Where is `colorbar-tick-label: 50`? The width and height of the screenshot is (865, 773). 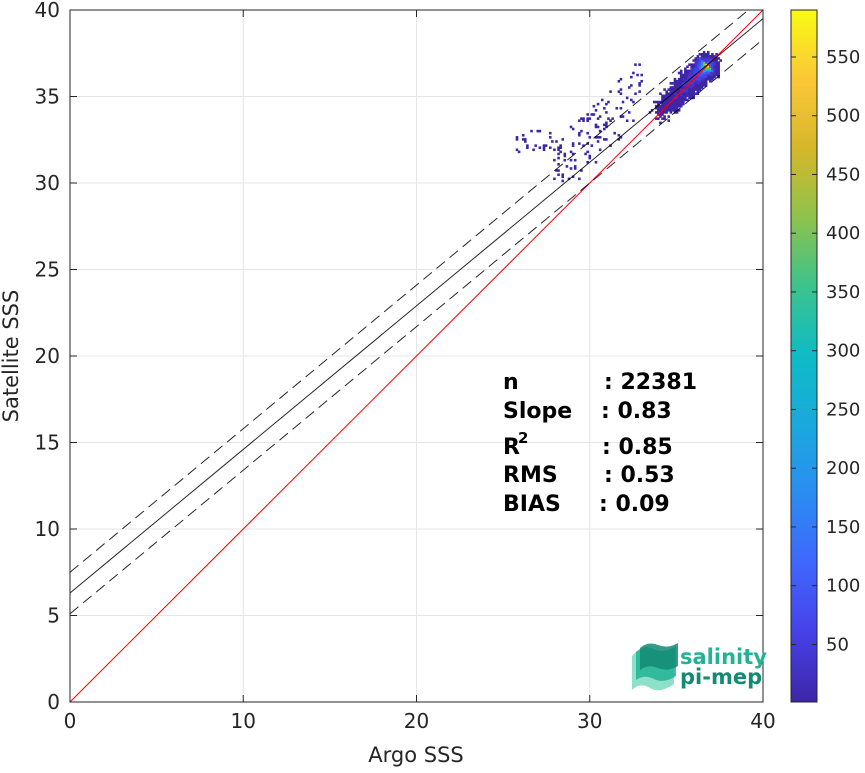 colorbar-tick-label: 50 is located at coordinates (837, 644).